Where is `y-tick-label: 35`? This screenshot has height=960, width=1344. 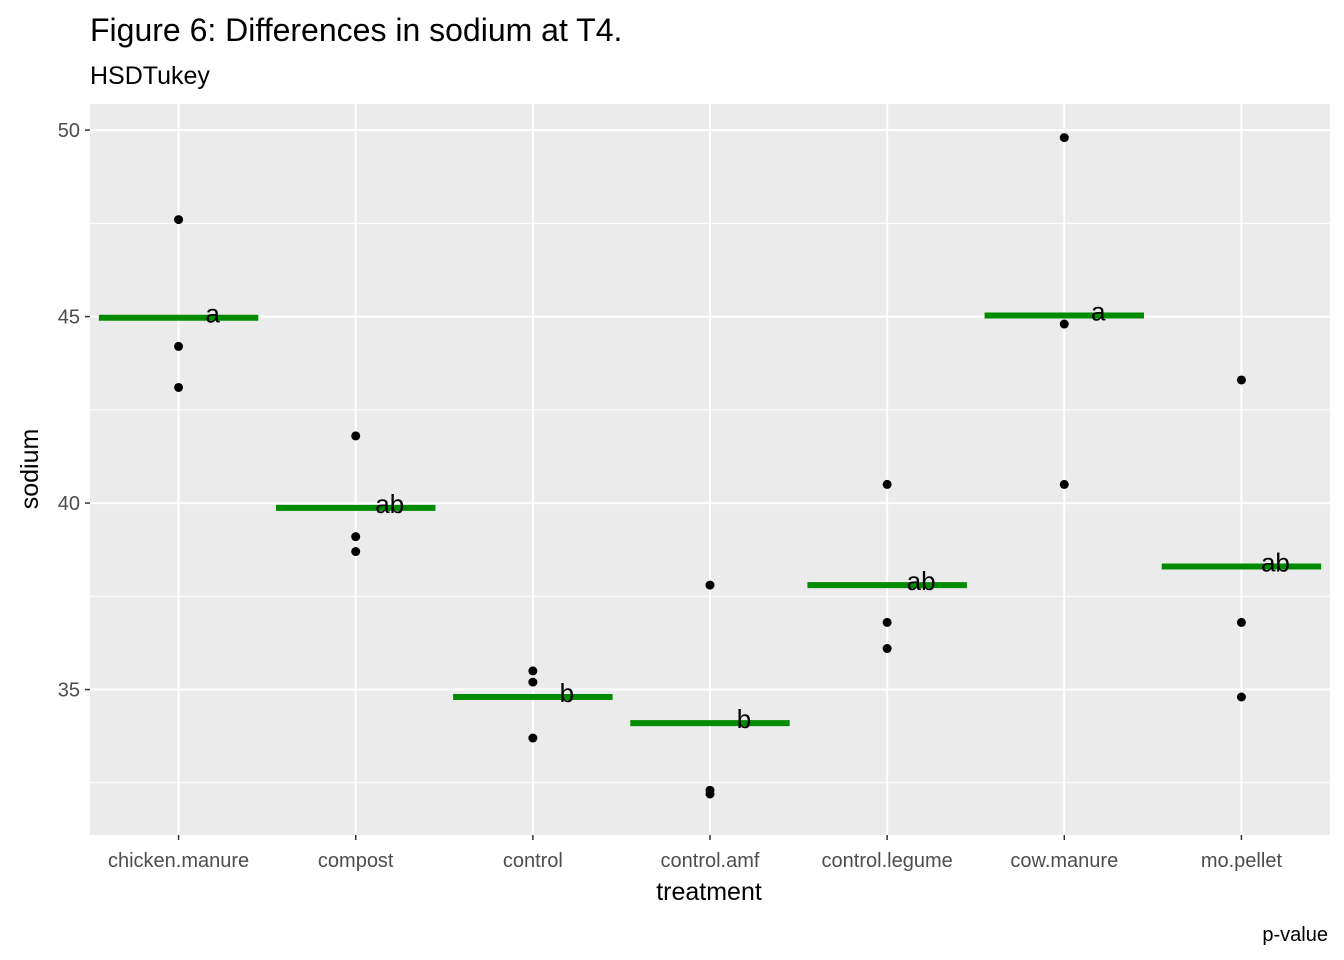
y-tick-label: 35 is located at coordinates (69, 691).